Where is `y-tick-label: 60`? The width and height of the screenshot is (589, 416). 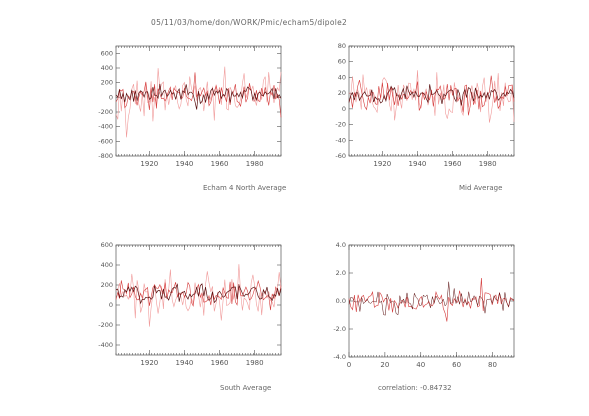
y-tick-label: 60 is located at coordinates (342, 62).